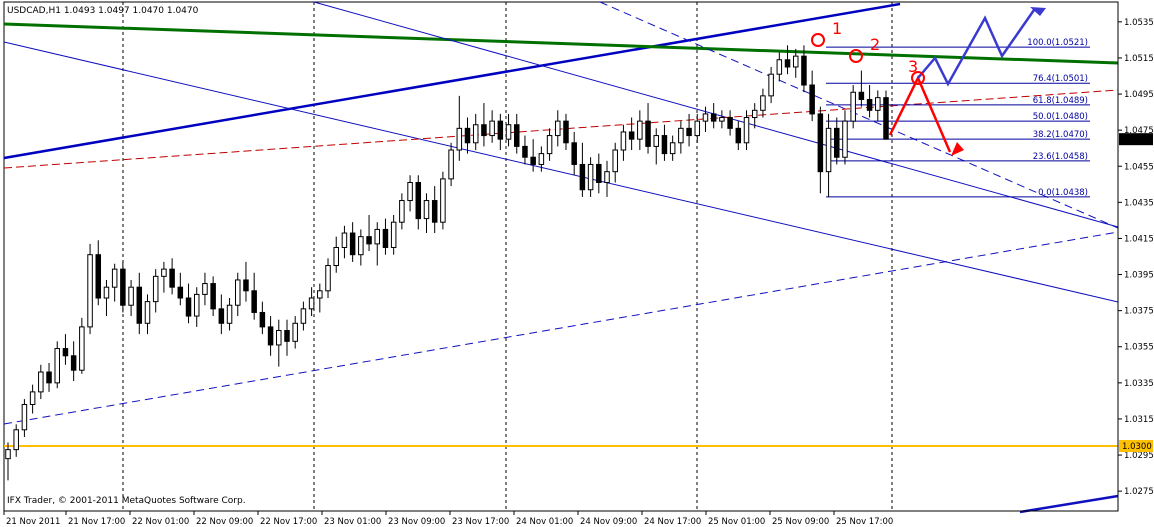 This screenshot has height=527, width=1154. I want to click on time-tick-label: 23 Nov 01:00, so click(352, 522).